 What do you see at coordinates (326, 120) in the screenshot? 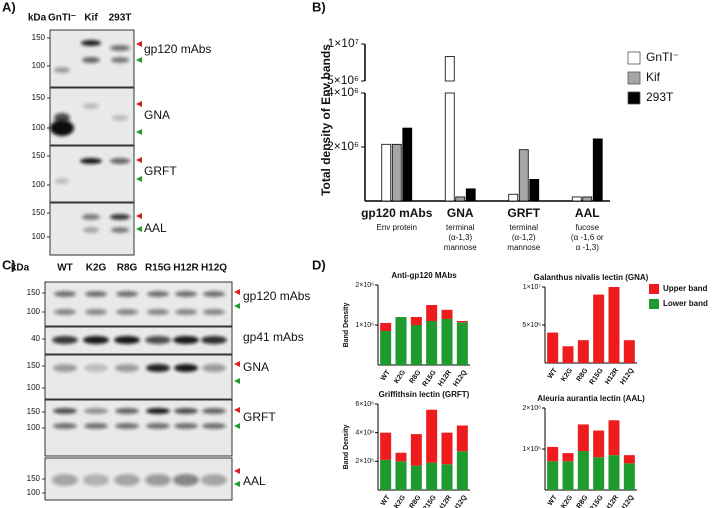
I see `y-axis-title: Total density of Env bands` at bounding box center [326, 120].